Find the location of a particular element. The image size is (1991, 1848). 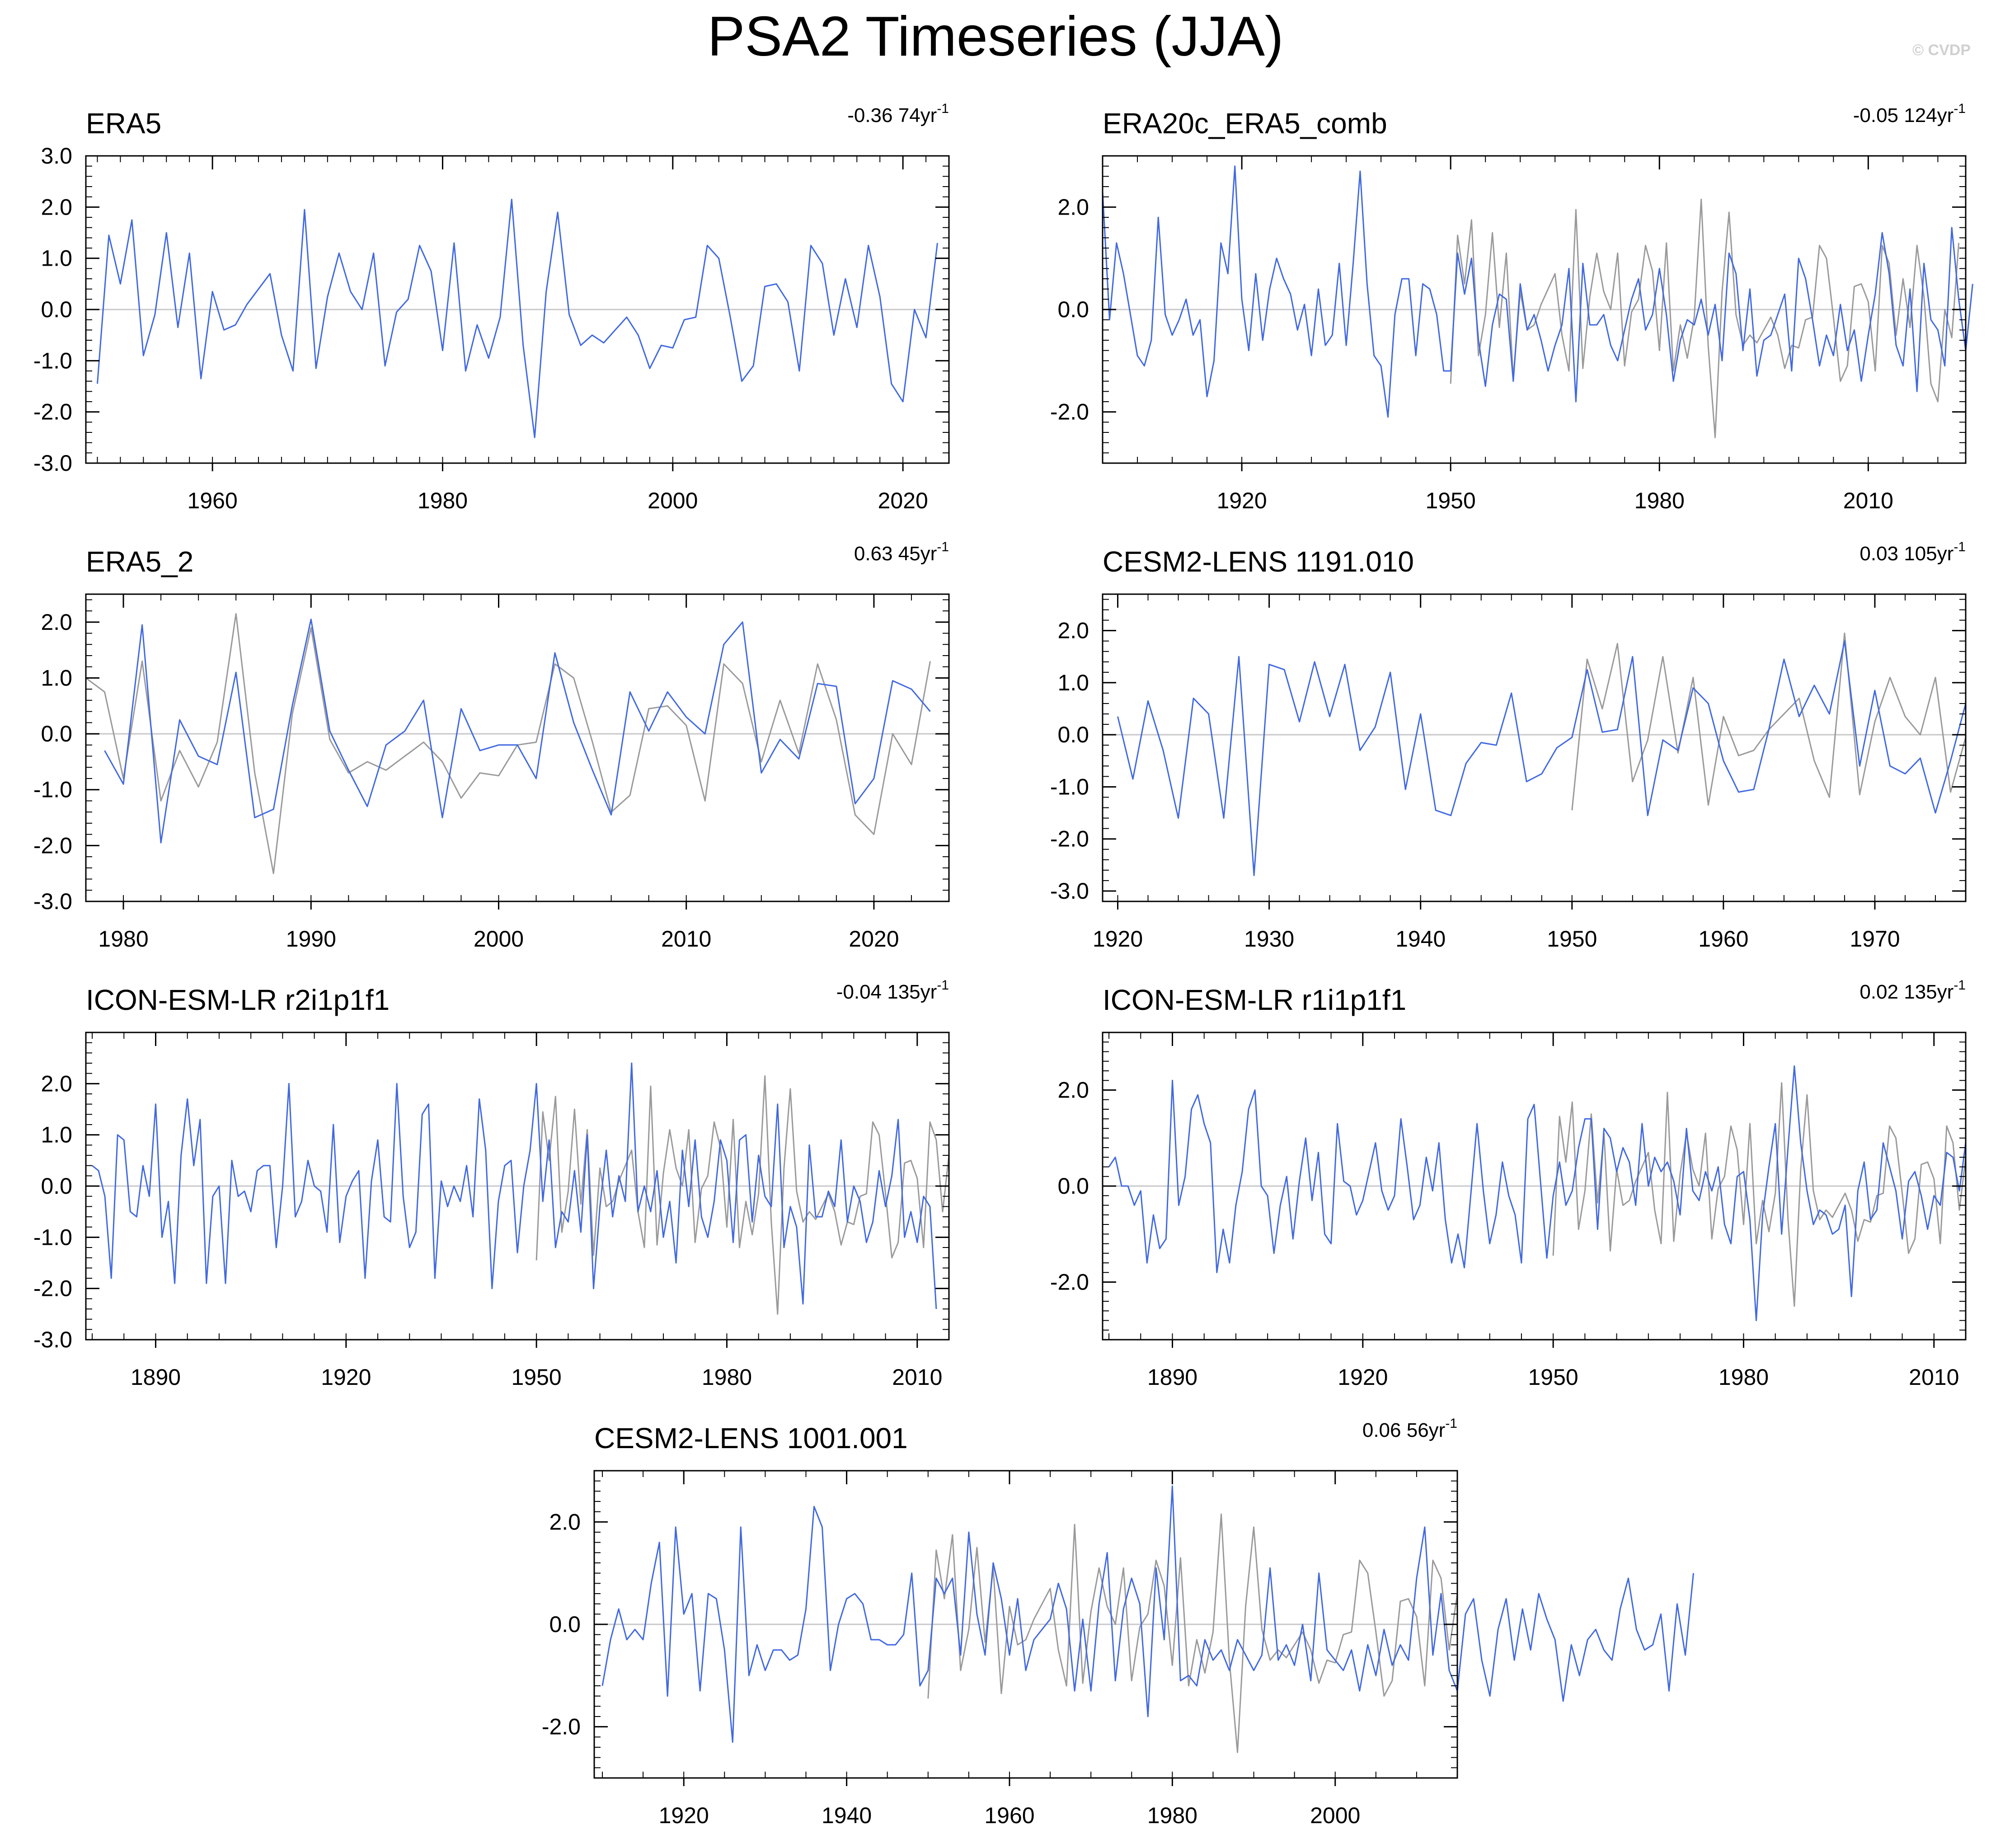

trend-period: 135yr is located at coordinates (912, 992).